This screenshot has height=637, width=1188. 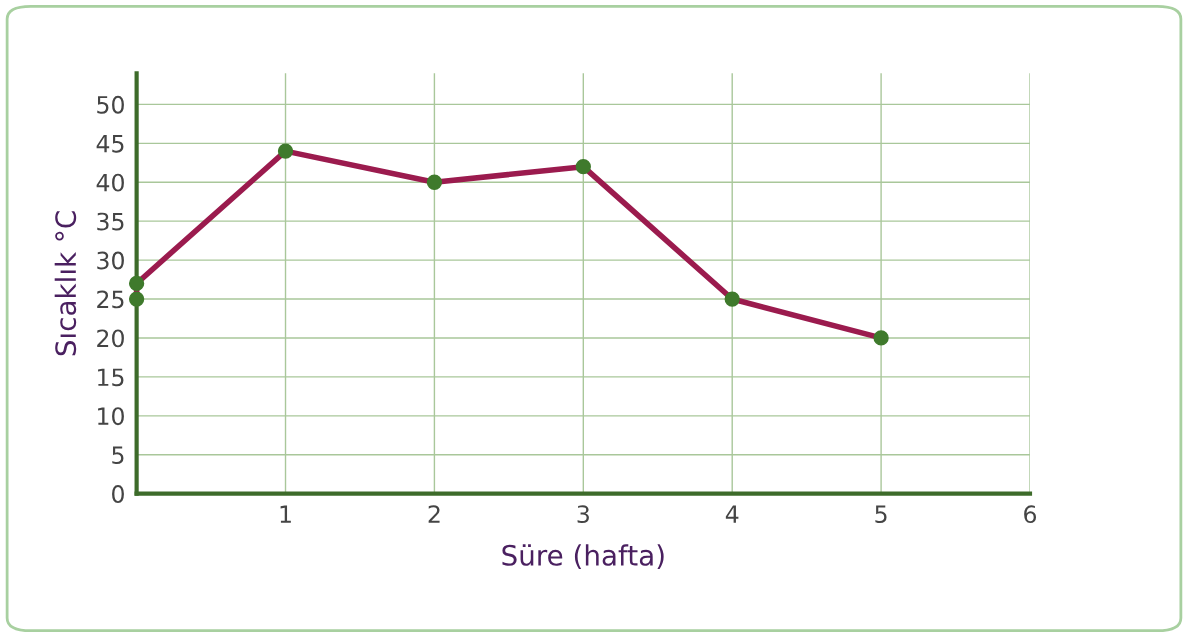 What do you see at coordinates (65, 283) in the screenshot?
I see `y-axis-title: Sıcaklık °C` at bounding box center [65, 283].